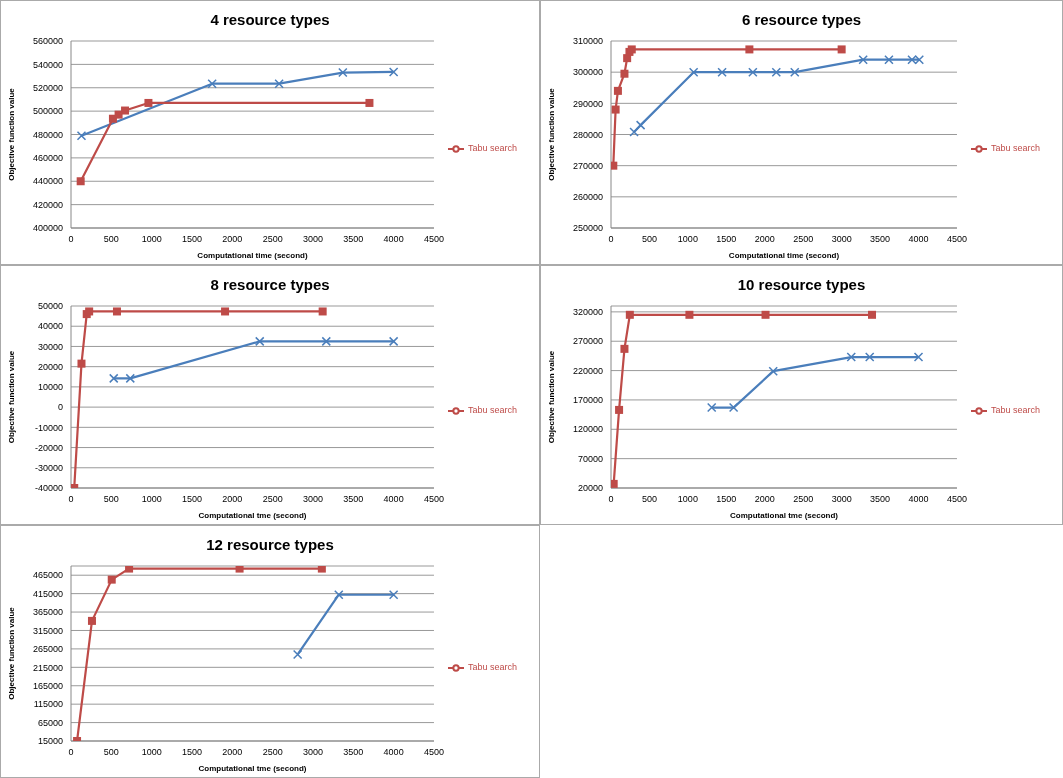 The width and height of the screenshot is (1063, 778). What do you see at coordinates (50, 387) in the screenshot?
I see `y-tick-label: 10000` at bounding box center [50, 387].